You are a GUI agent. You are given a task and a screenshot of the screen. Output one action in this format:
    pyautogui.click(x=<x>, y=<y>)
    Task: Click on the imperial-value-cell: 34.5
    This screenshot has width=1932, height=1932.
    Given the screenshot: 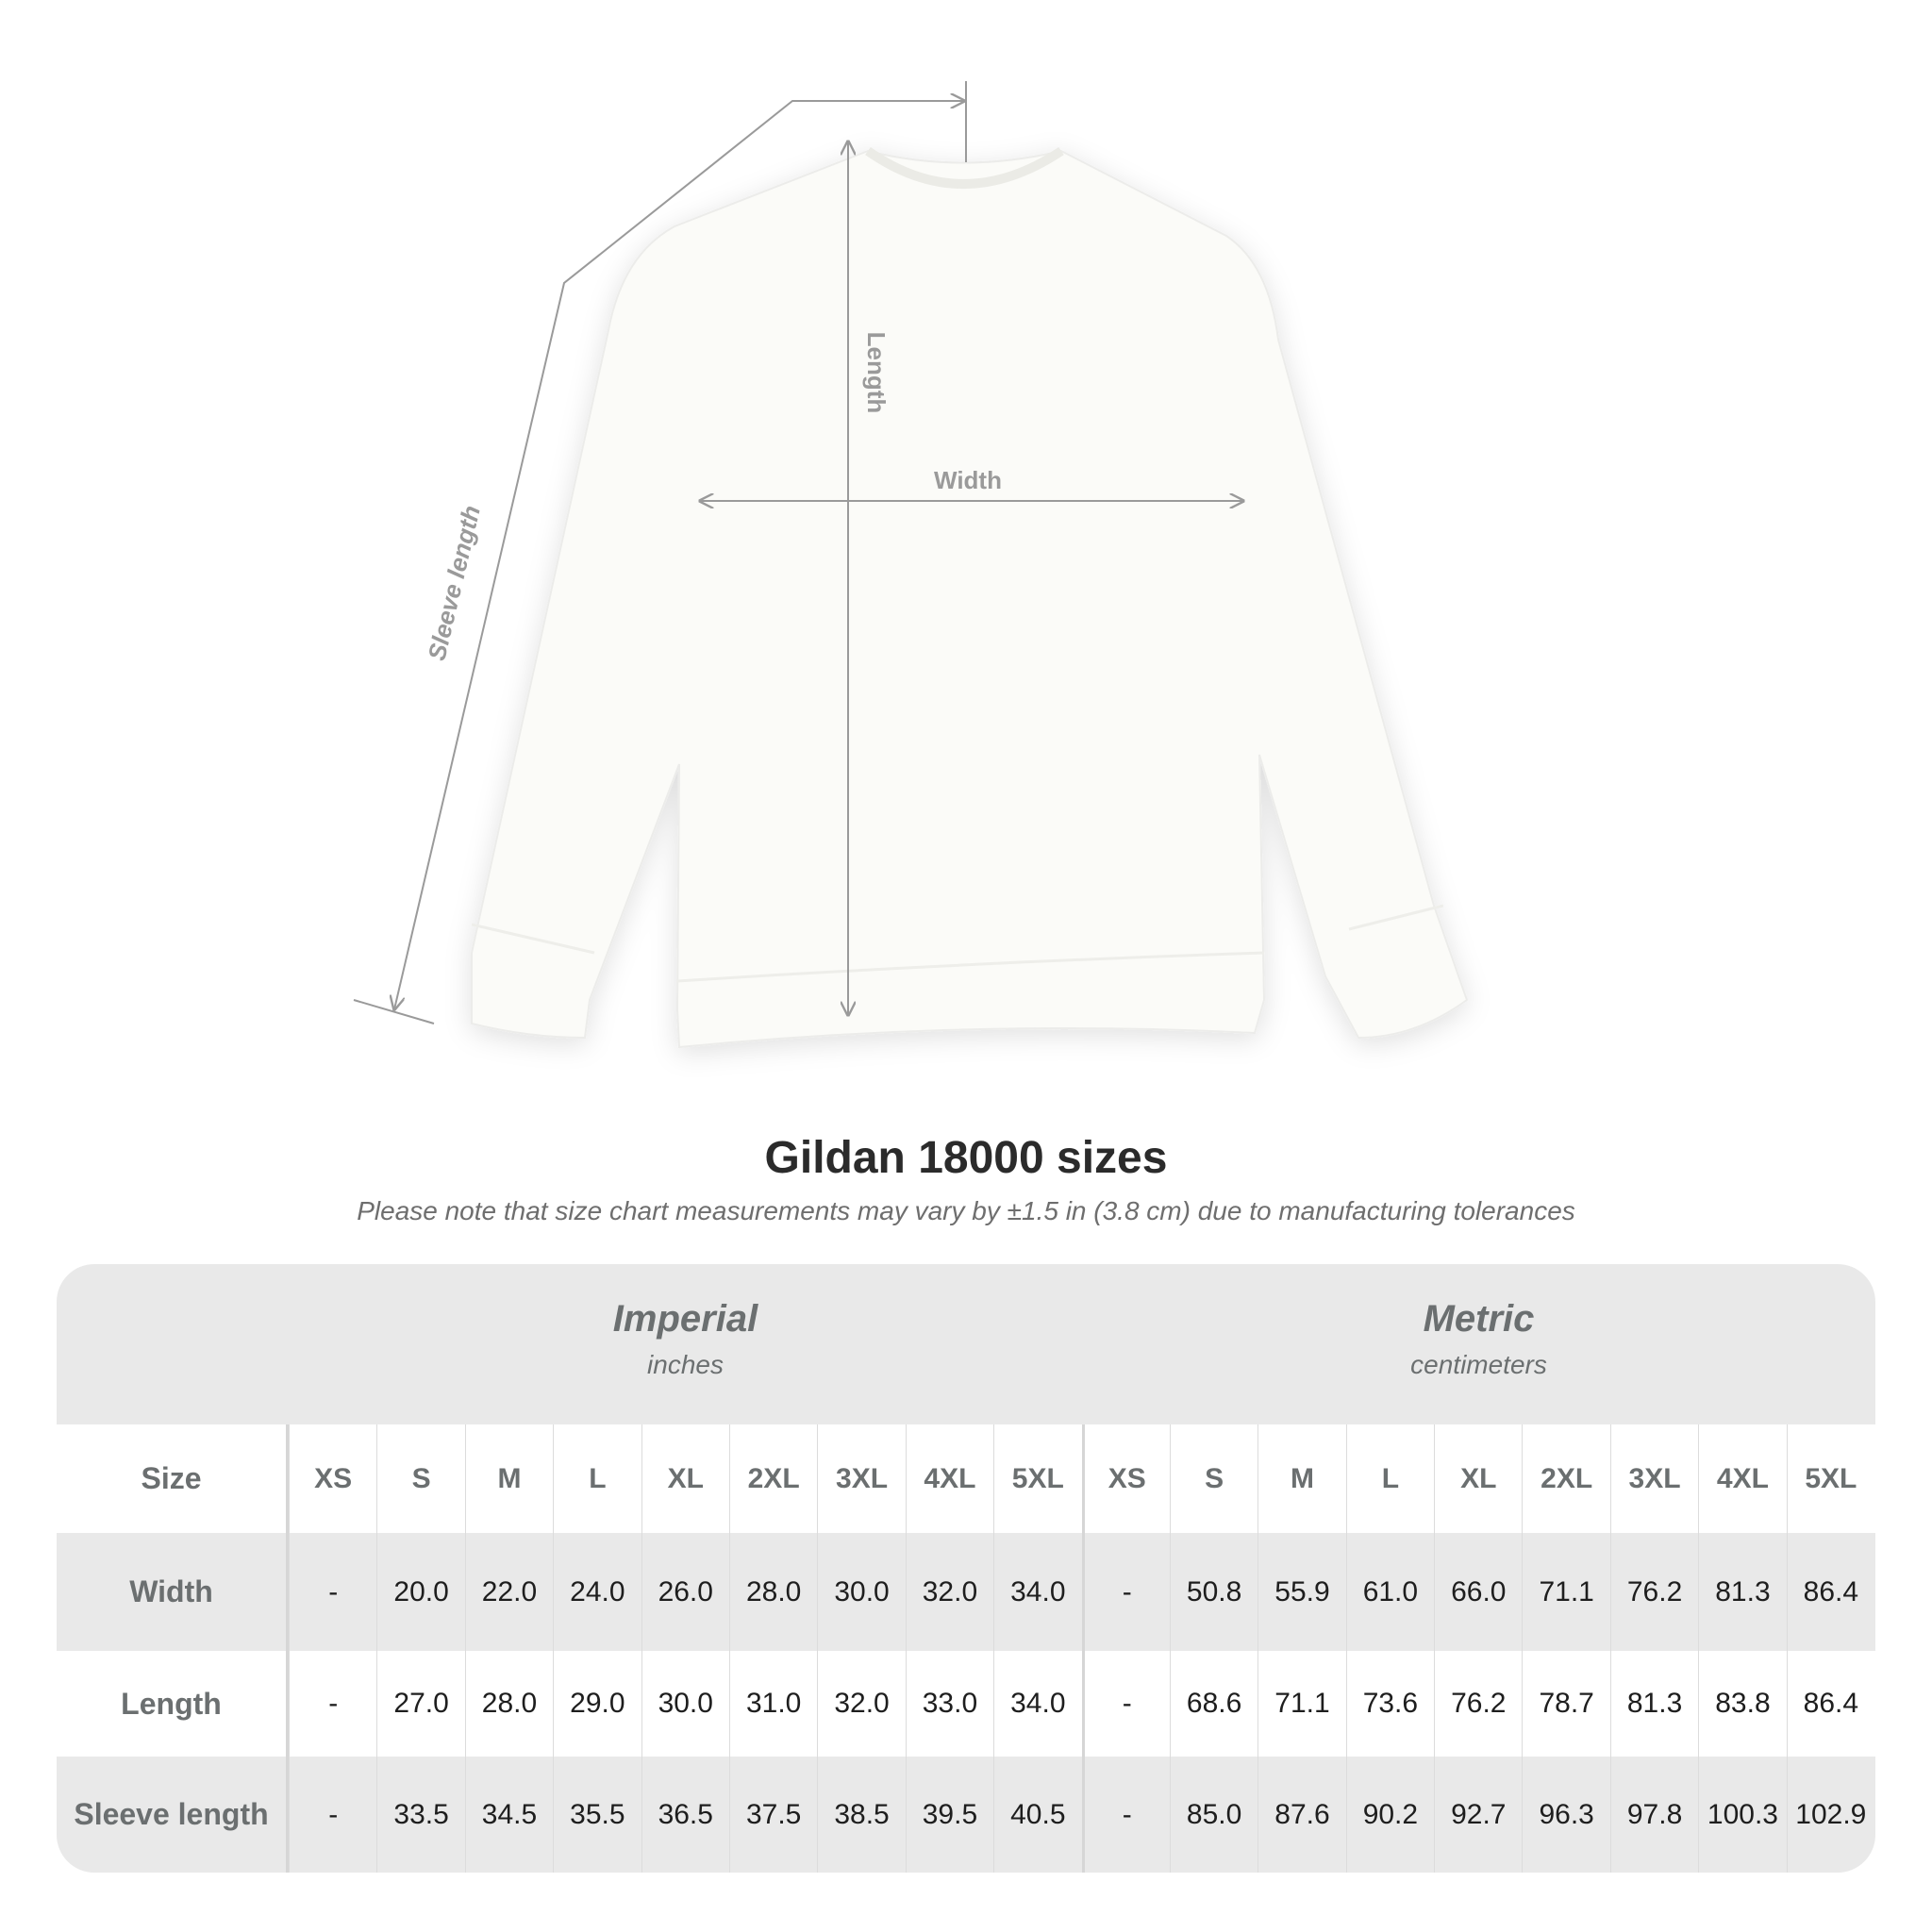 What is the action you would take?
    pyautogui.click(x=508, y=1815)
    